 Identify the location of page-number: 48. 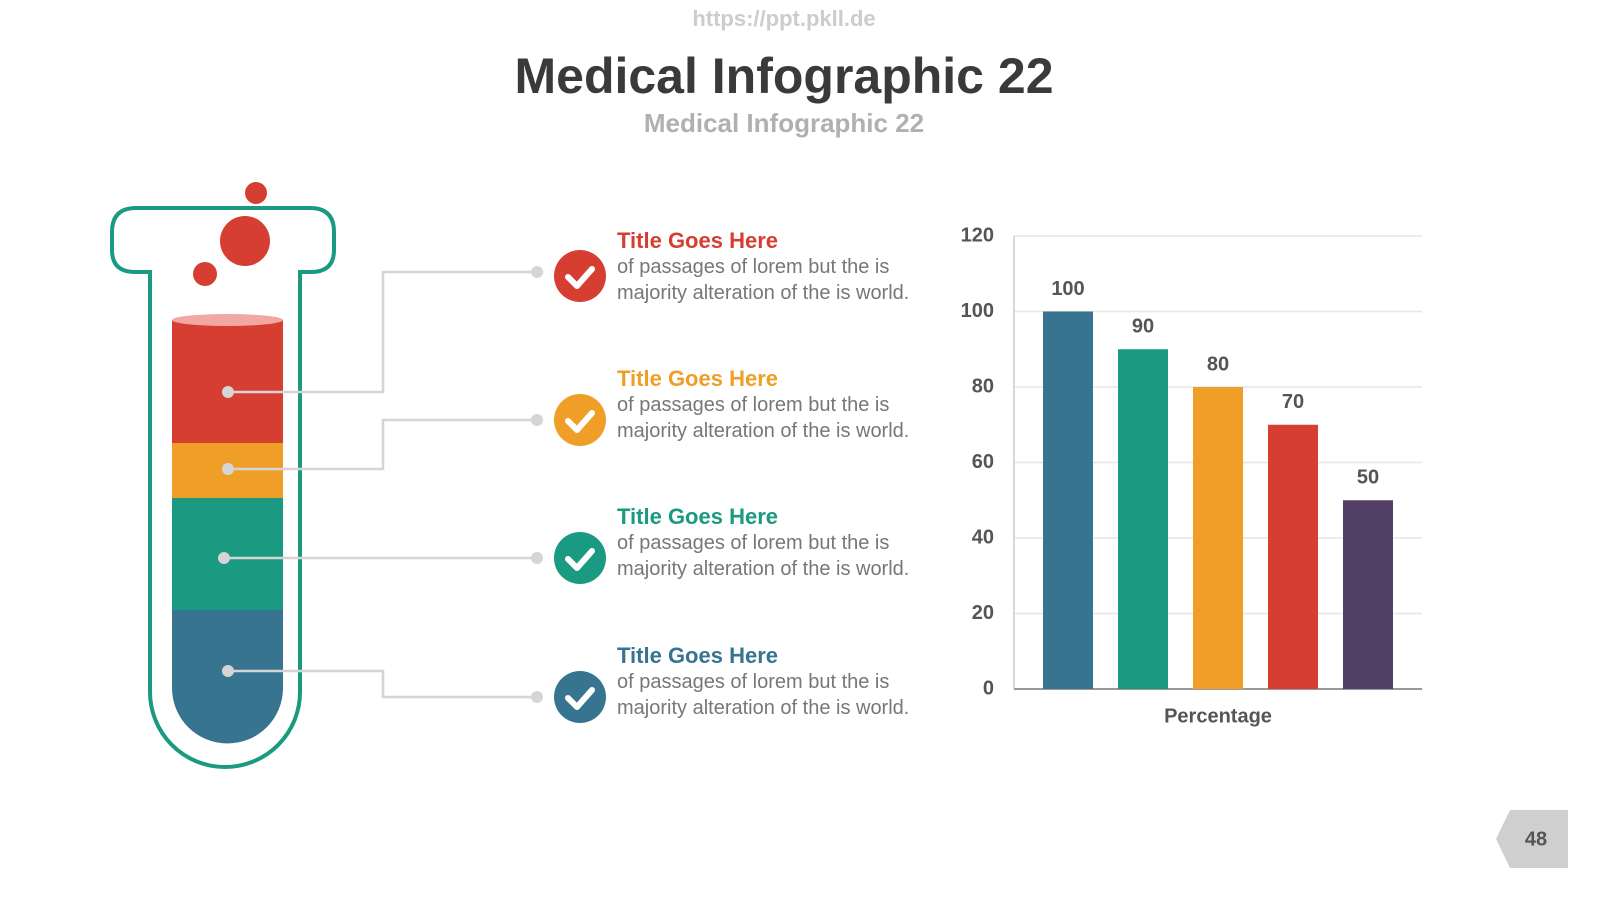
(1536, 839).